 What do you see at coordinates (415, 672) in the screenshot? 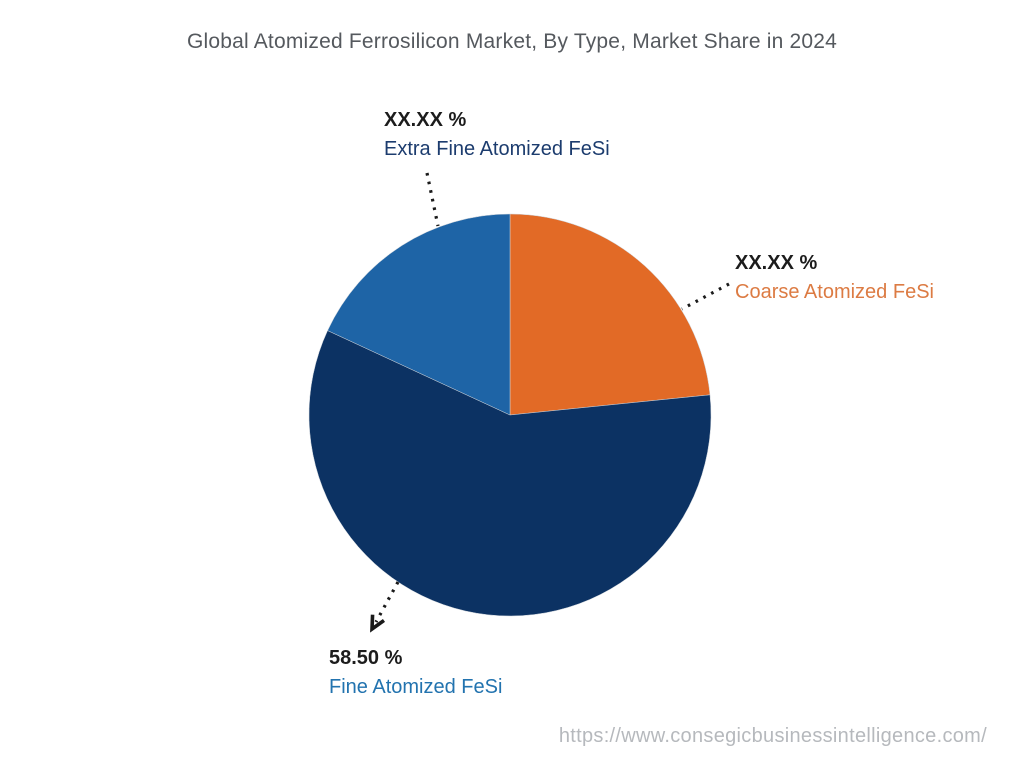
I see `annotation-fine: 58.50 % Fine Atomized FeSi` at bounding box center [415, 672].